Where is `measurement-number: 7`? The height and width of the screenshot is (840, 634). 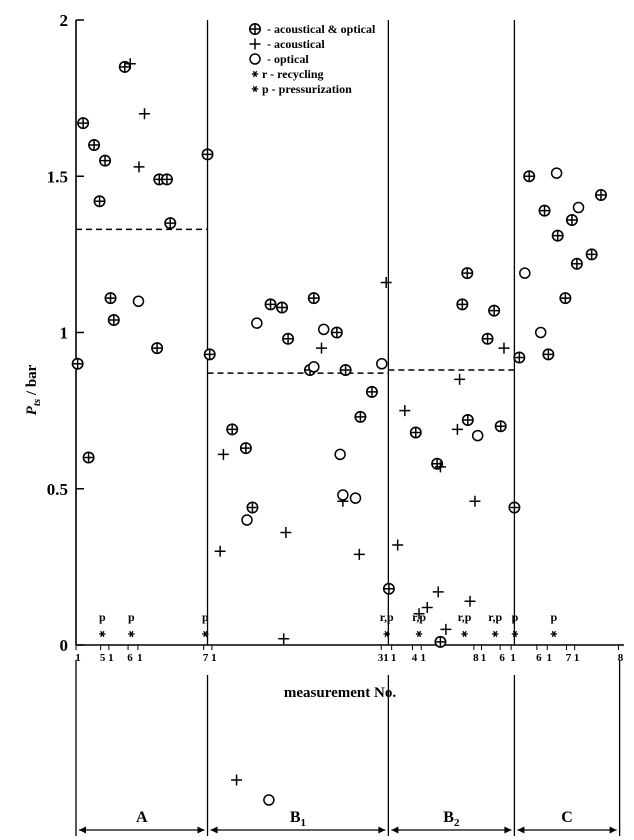 measurement-number: 7 is located at coordinates (569, 658).